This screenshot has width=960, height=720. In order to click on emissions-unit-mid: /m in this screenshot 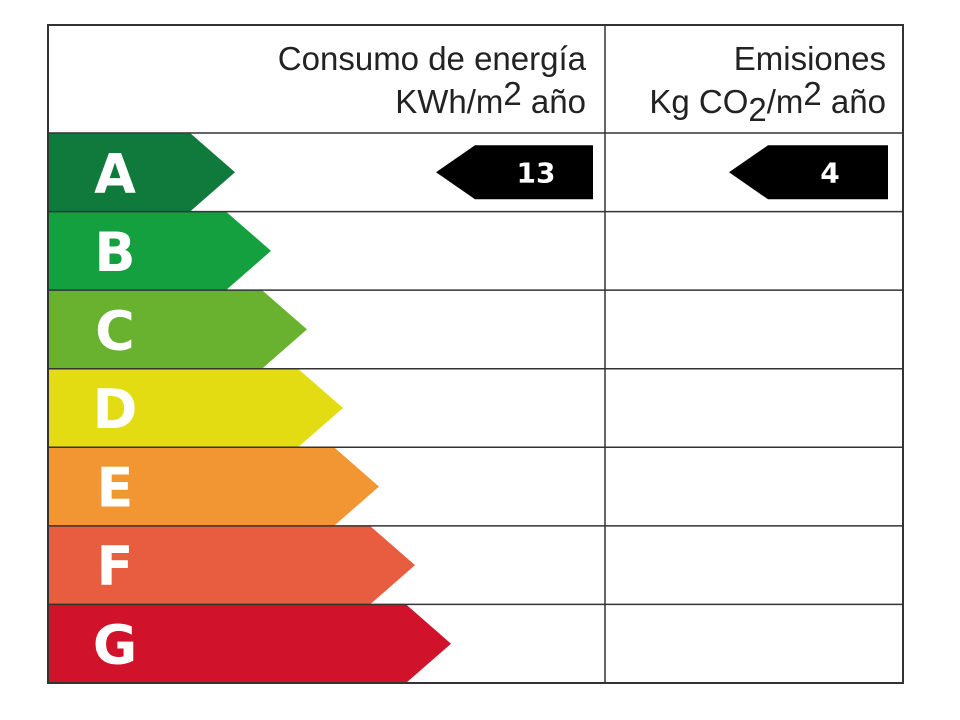, I will do `click(785, 101)`.